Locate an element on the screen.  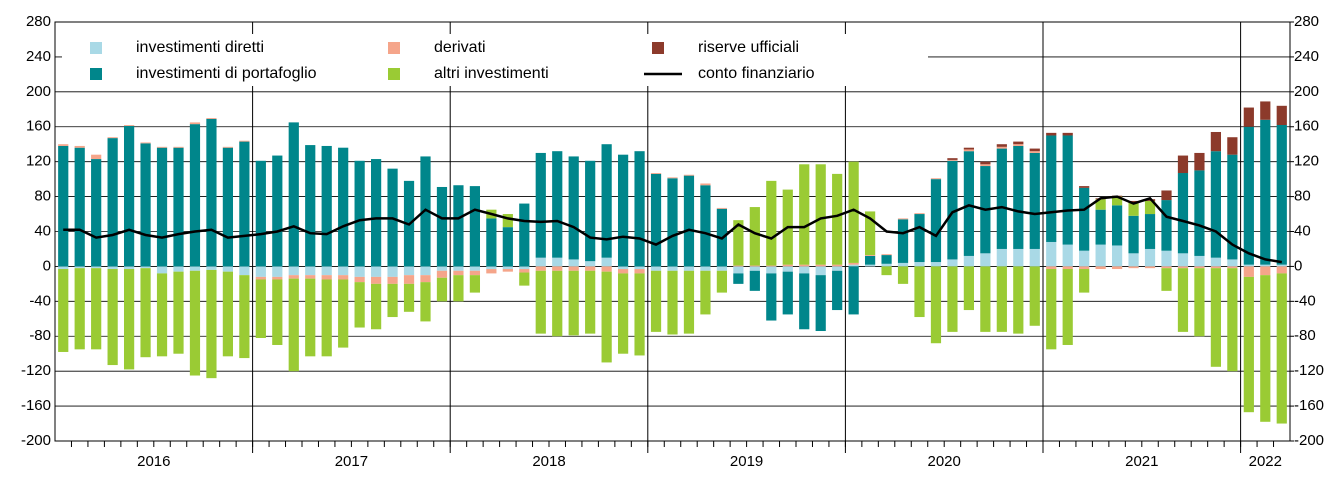
y-tick-label: -80 is located at coordinates (40, 335).